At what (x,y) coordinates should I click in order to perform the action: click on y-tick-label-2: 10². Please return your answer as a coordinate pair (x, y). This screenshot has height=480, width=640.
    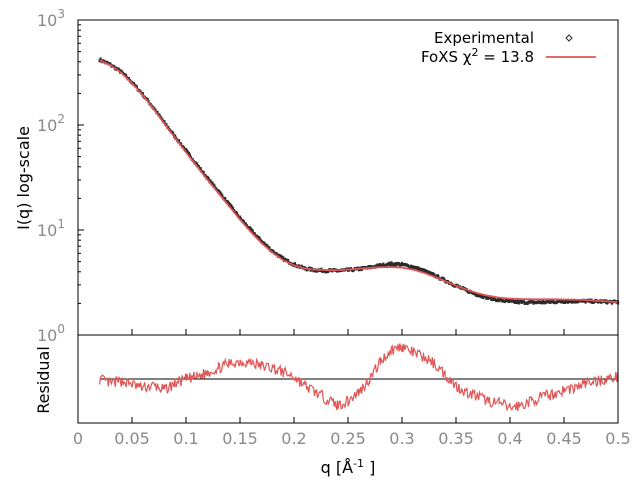
    Looking at the image, I should click on (51, 123).